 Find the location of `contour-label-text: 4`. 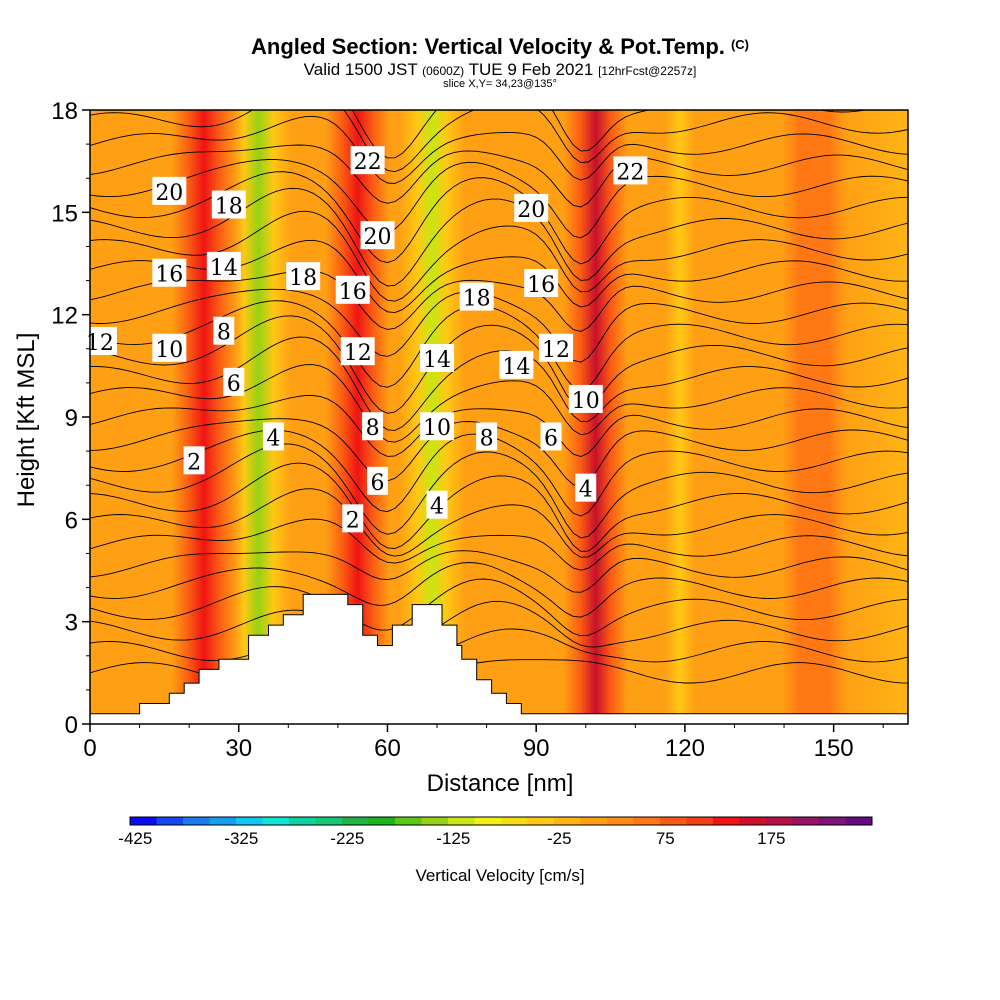

contour-label-text: 4 is located at coordinates (437, 507).